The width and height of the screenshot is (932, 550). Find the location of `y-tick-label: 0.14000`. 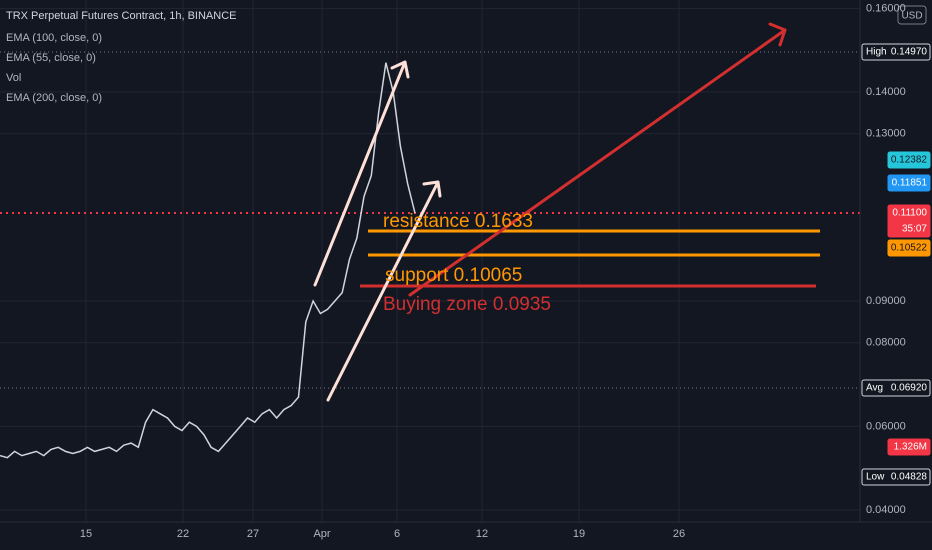

y-tick-label: 0.14000 is located at coordinates (886, 92).